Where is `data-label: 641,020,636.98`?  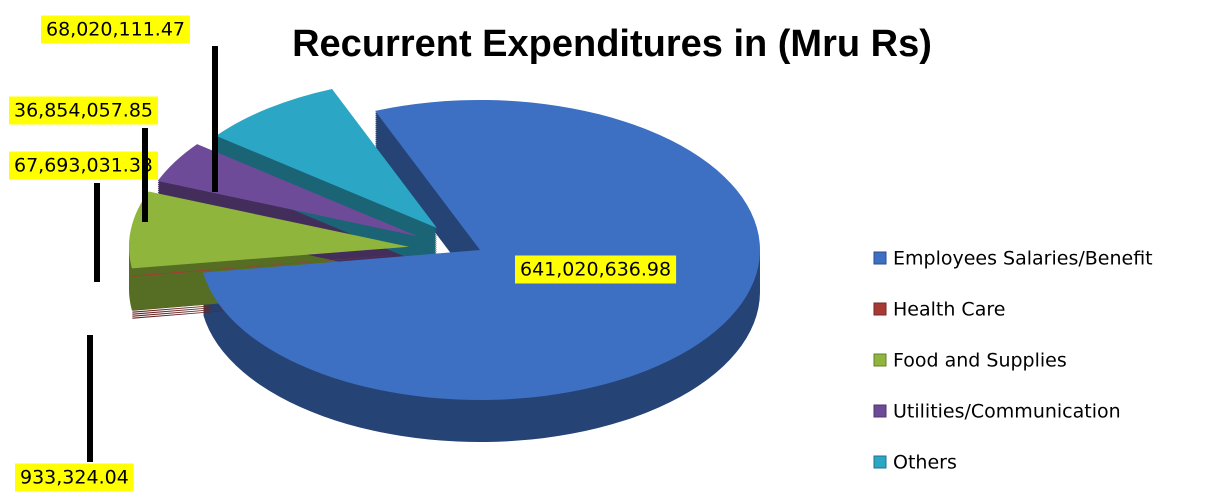 data-label: 641,020,636.98 is located at coordinates (595, 270).